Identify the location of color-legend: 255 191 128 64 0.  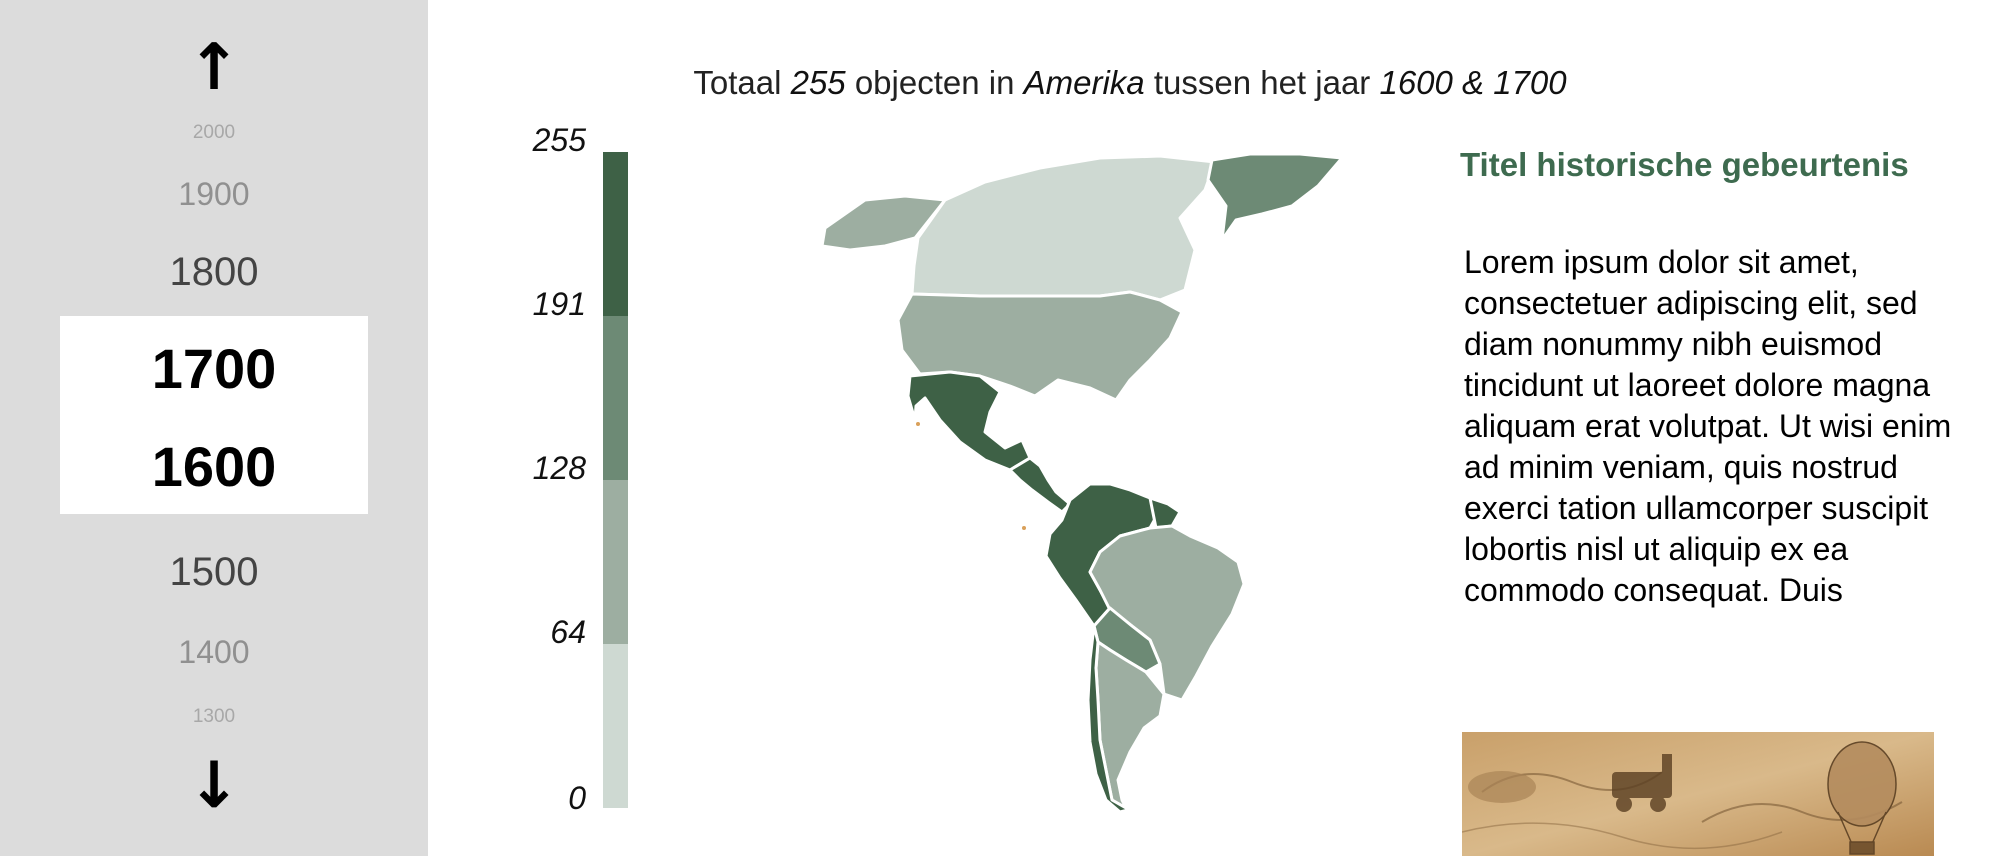
(575, 470).